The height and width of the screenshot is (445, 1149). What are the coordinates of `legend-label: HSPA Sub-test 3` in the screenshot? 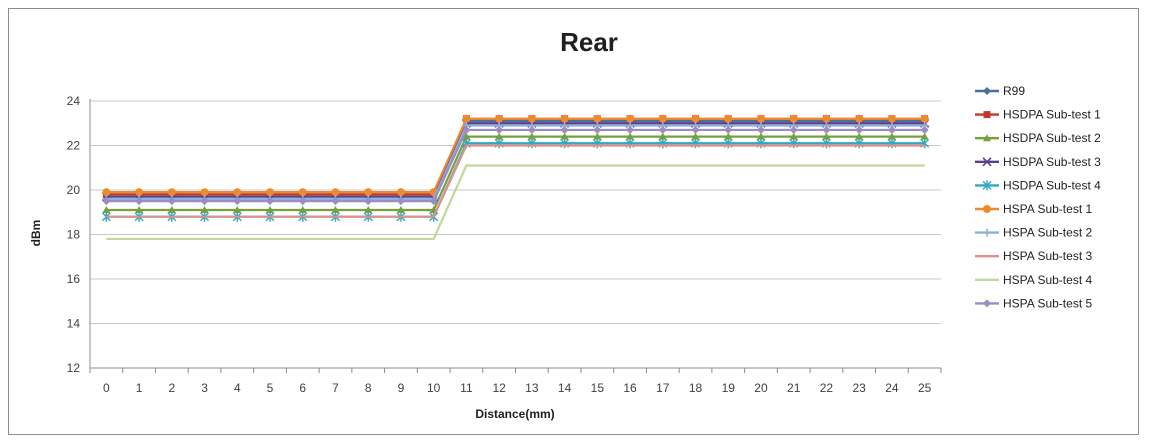 It's located at (1047, 256).